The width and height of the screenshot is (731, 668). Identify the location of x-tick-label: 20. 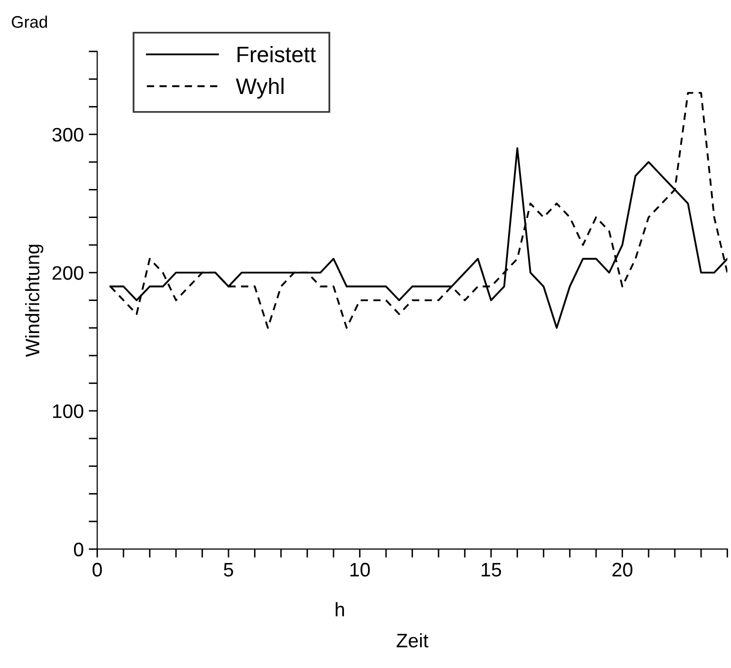
(622, 569).